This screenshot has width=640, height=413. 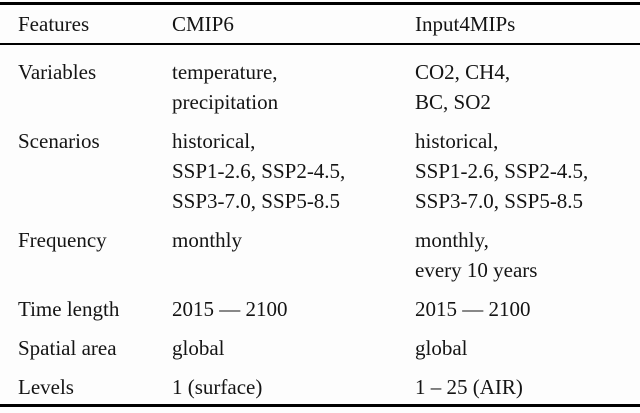 I want to click on table-row-levels: Levels 1 (surface) 1 – 25 (AIR), so click(x=320, y=387).